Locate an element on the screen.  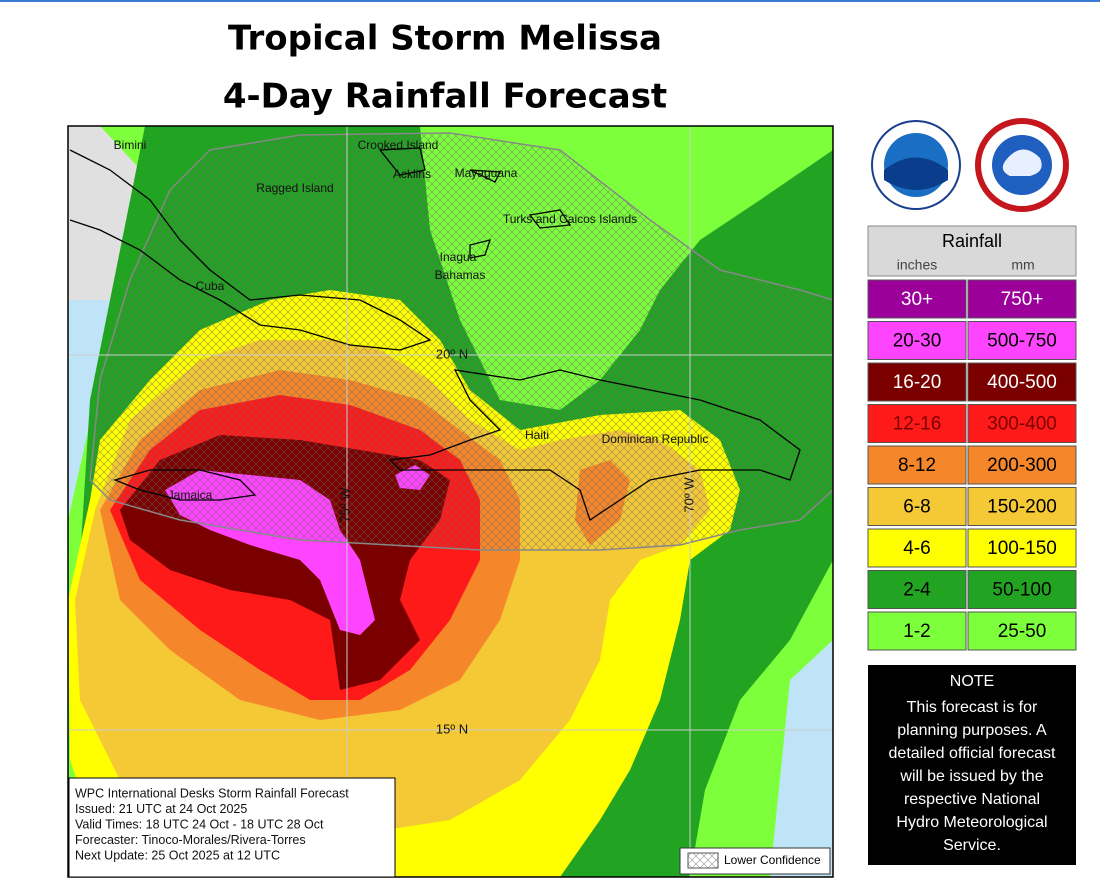
legend-unit: mm is located at coordinates (1022, 265).